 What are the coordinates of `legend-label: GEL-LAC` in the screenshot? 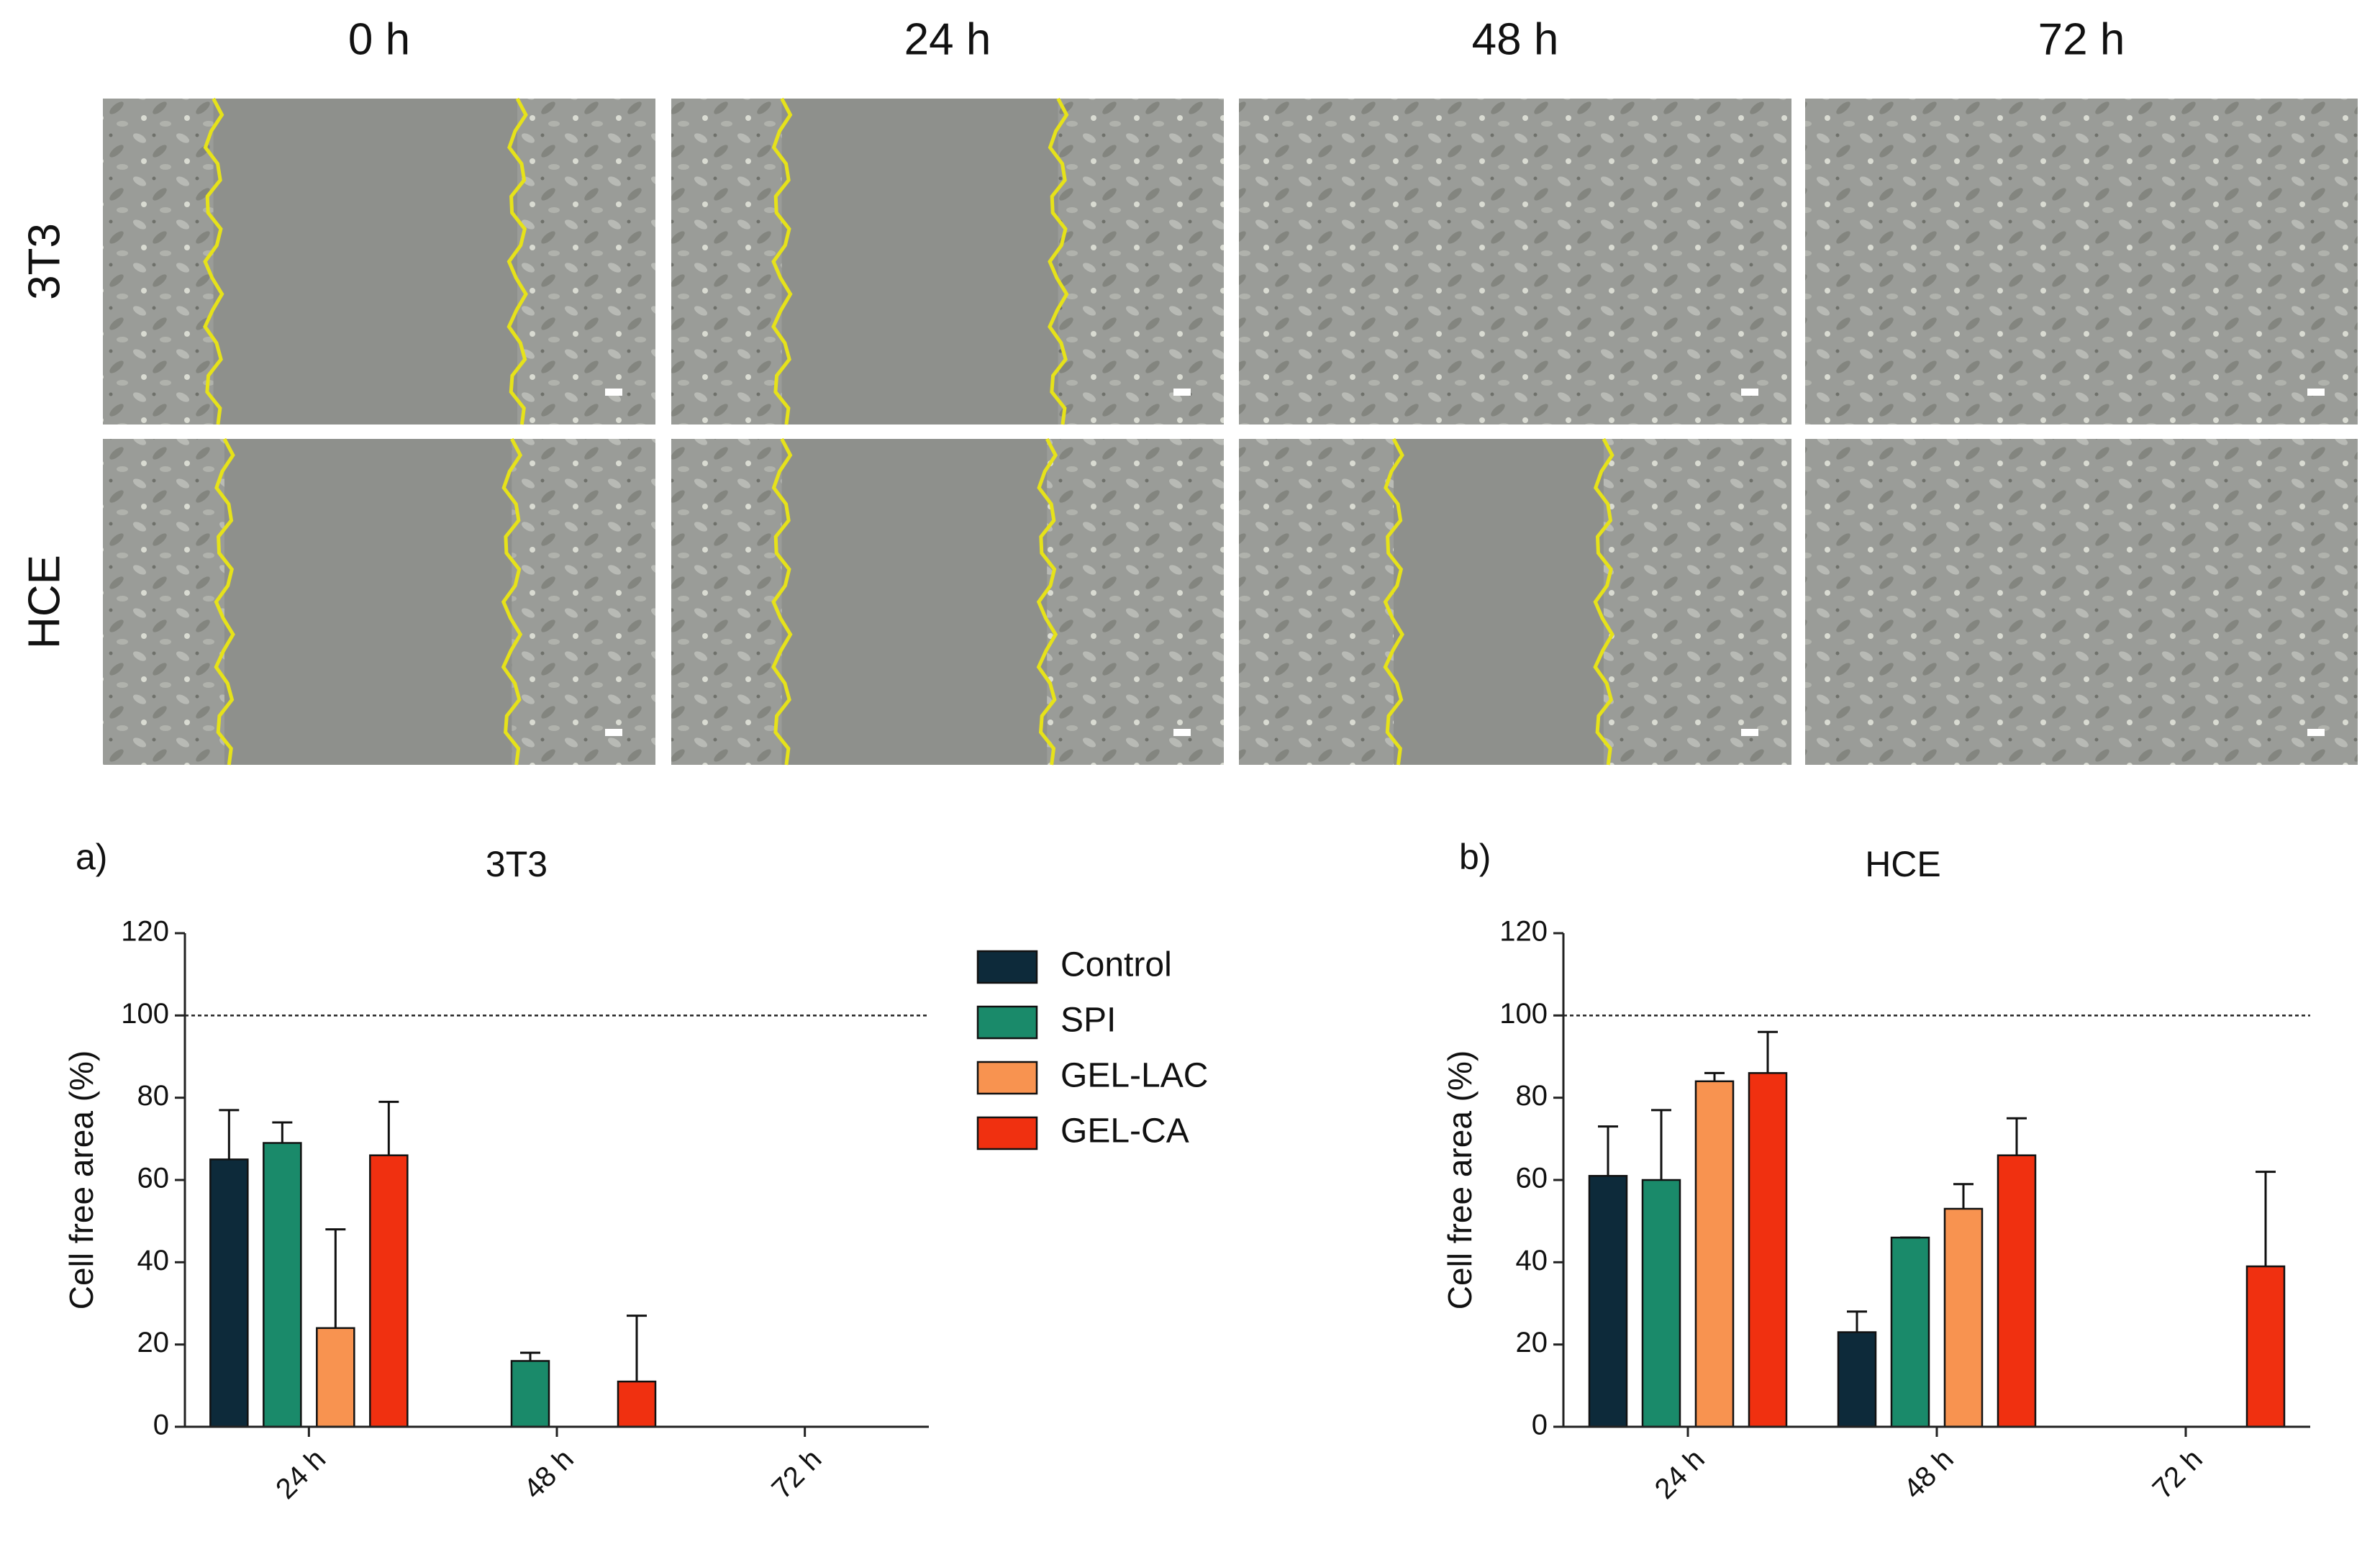 It's located at (1134, 1076).